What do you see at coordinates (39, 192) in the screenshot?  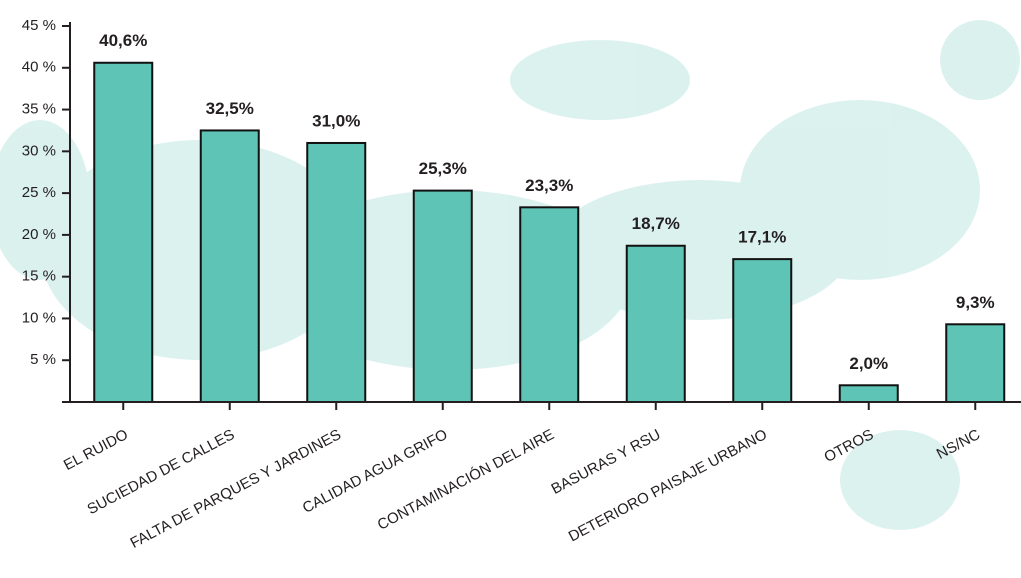 I see `y-tick-label: 25 %` at bounding box center [39, 192].